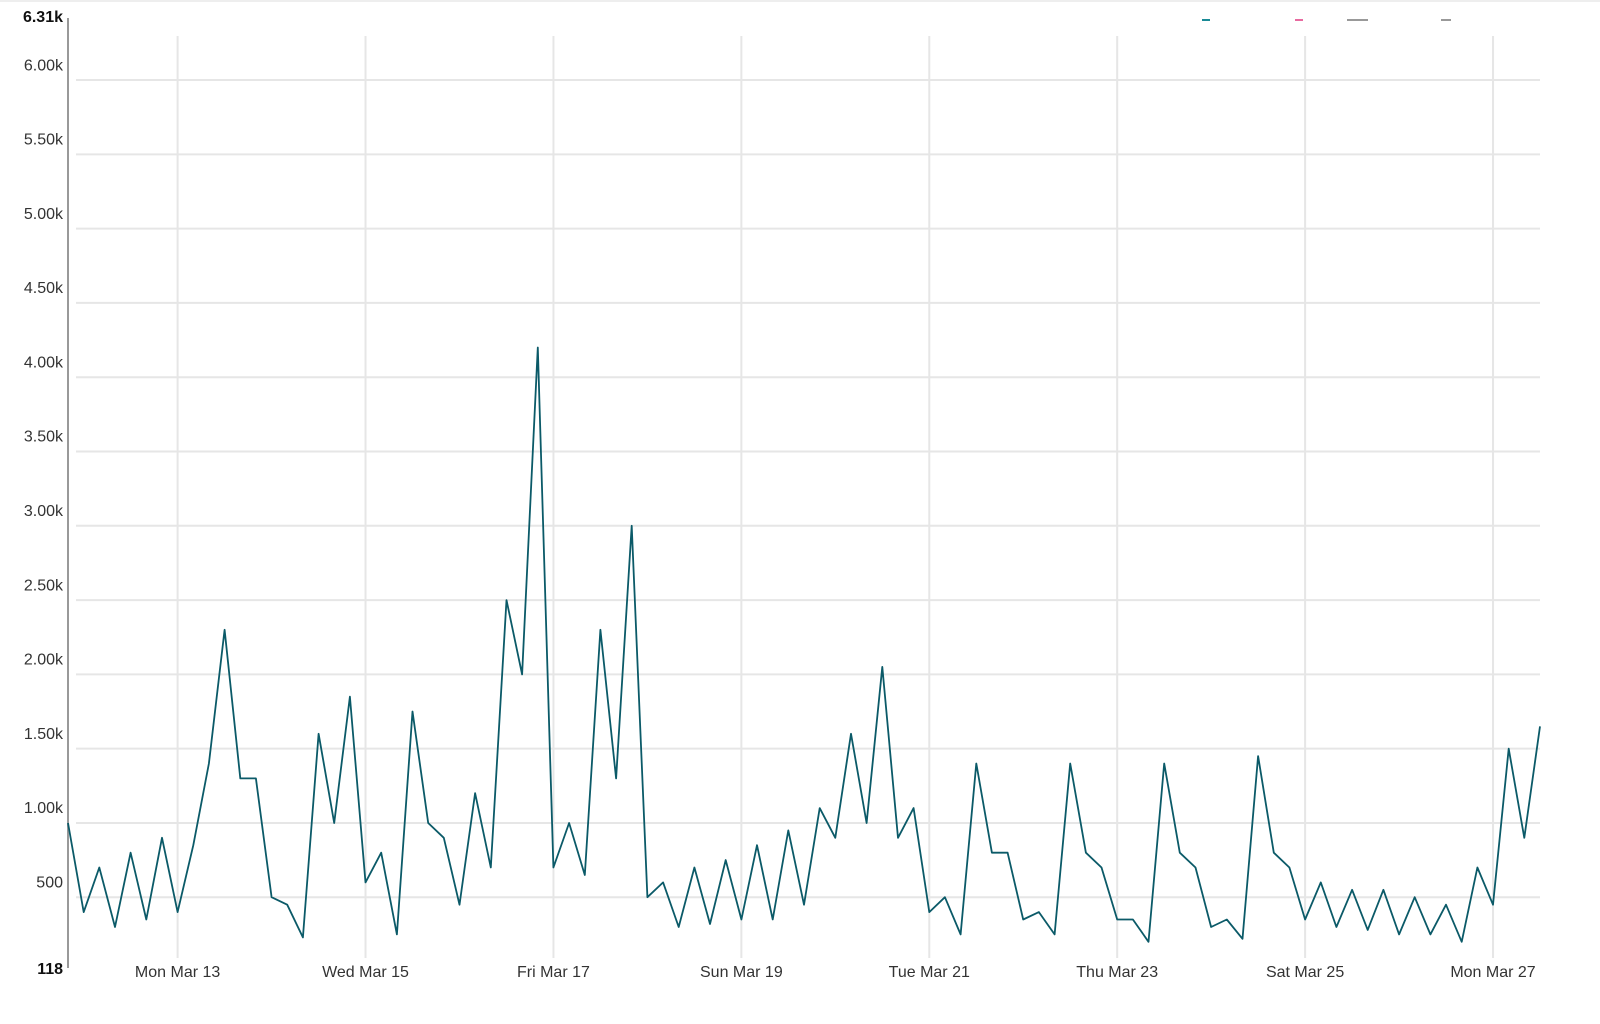  I want to click on y-tick-label: 500, so click(49, 882).